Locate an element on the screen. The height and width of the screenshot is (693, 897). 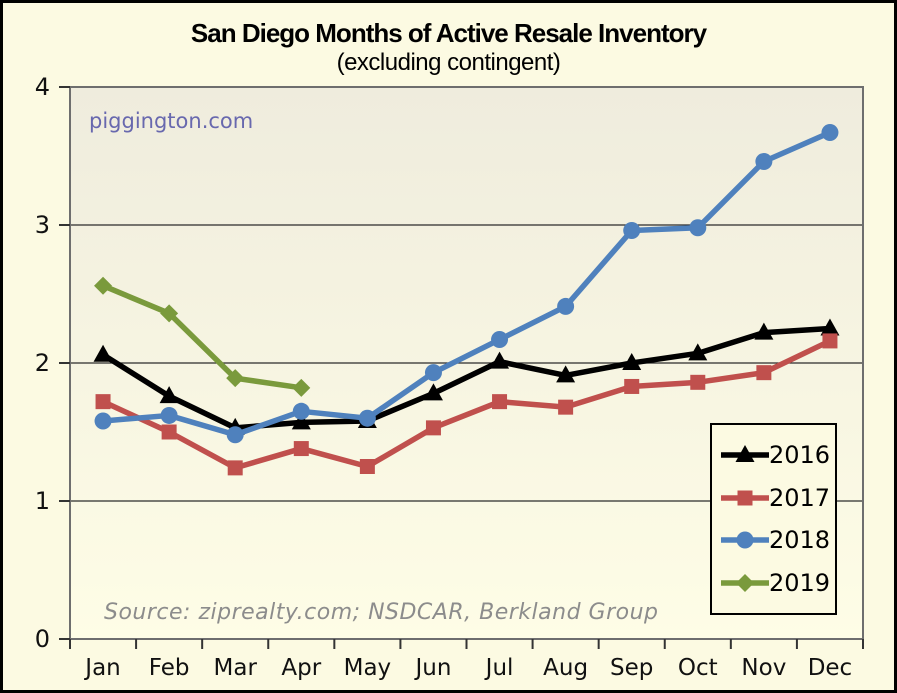
legend-label: 2016 is located at coordinates (800, 455).